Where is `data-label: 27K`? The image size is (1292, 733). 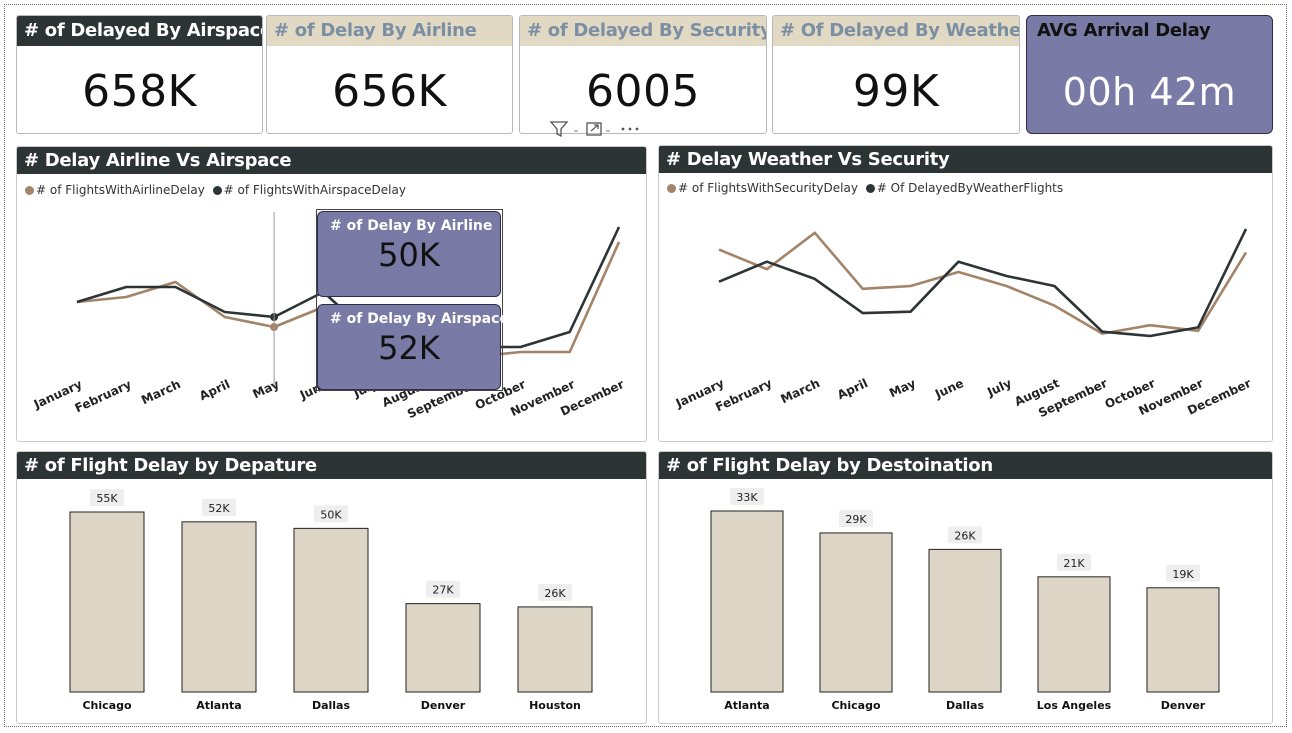 data-label: 27K is located at coordinates (443, 590).